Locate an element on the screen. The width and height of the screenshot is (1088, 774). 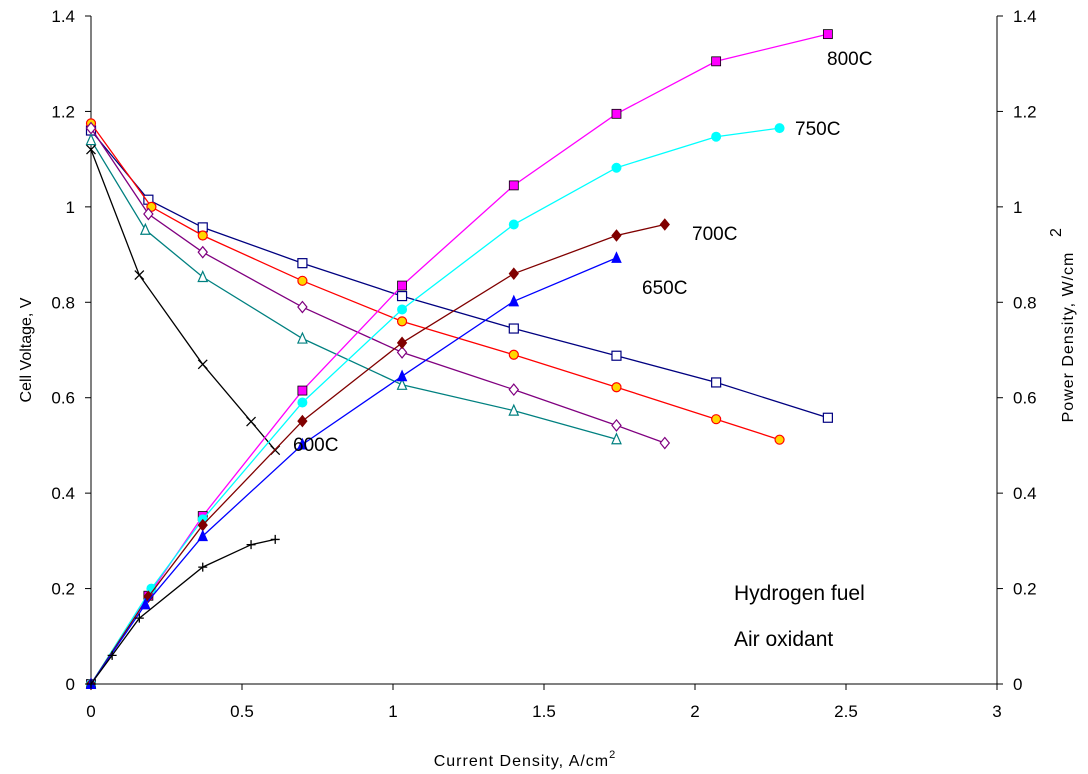
y-right-tick-label: 0.2 is located at coordinates (1025, 589).